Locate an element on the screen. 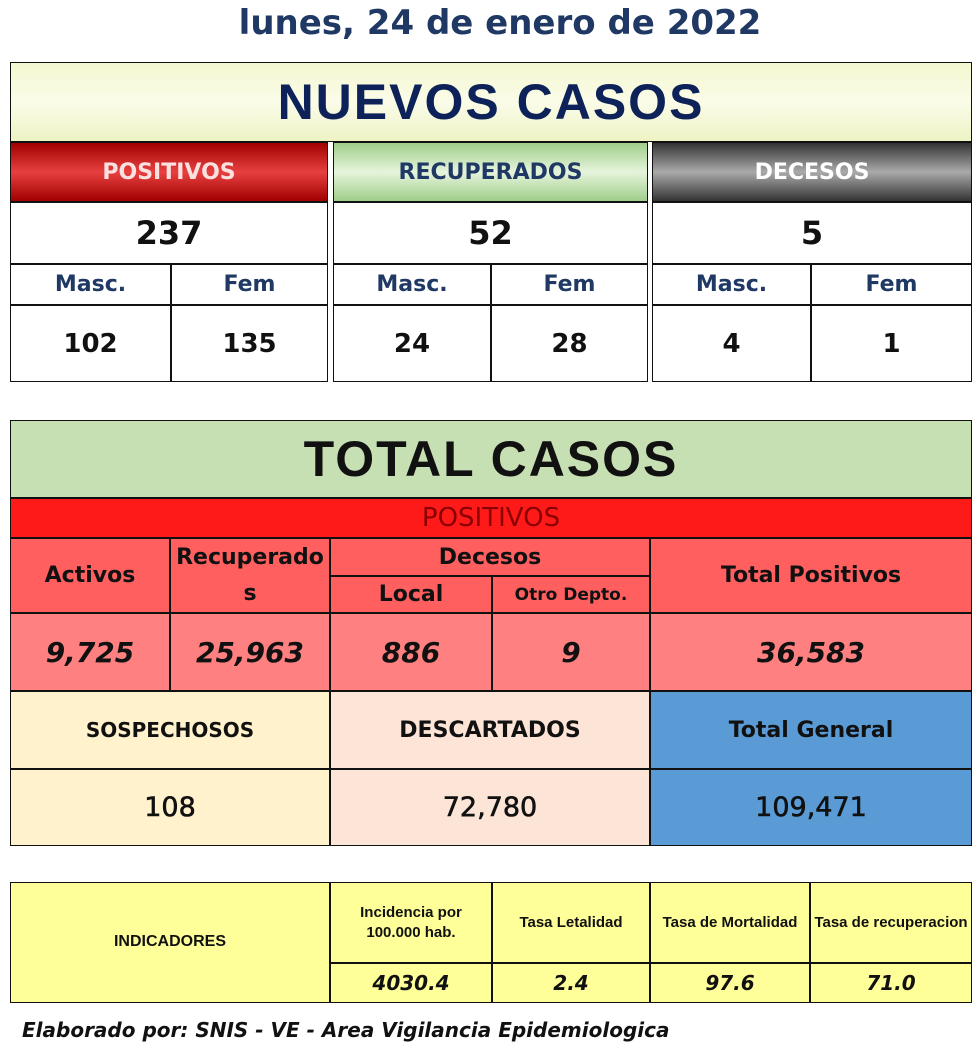 Image resolution: width=980 pixels, height=1055 pixels. date: lunes, 24 de enero de 2022 is located at coordinates (500, 23).